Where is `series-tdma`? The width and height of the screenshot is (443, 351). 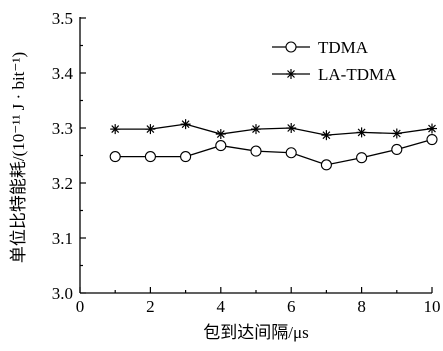 series-tdma is located at coordinates (273, 152).